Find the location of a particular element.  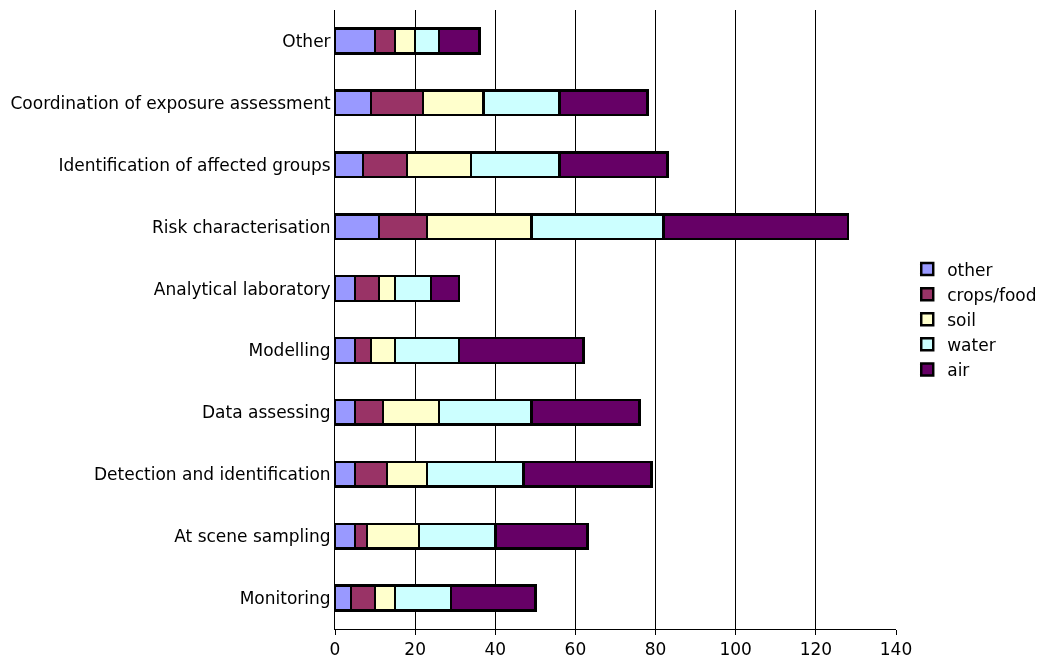

y-tick-label: At scene sampling is located at coordinates (252, 536).